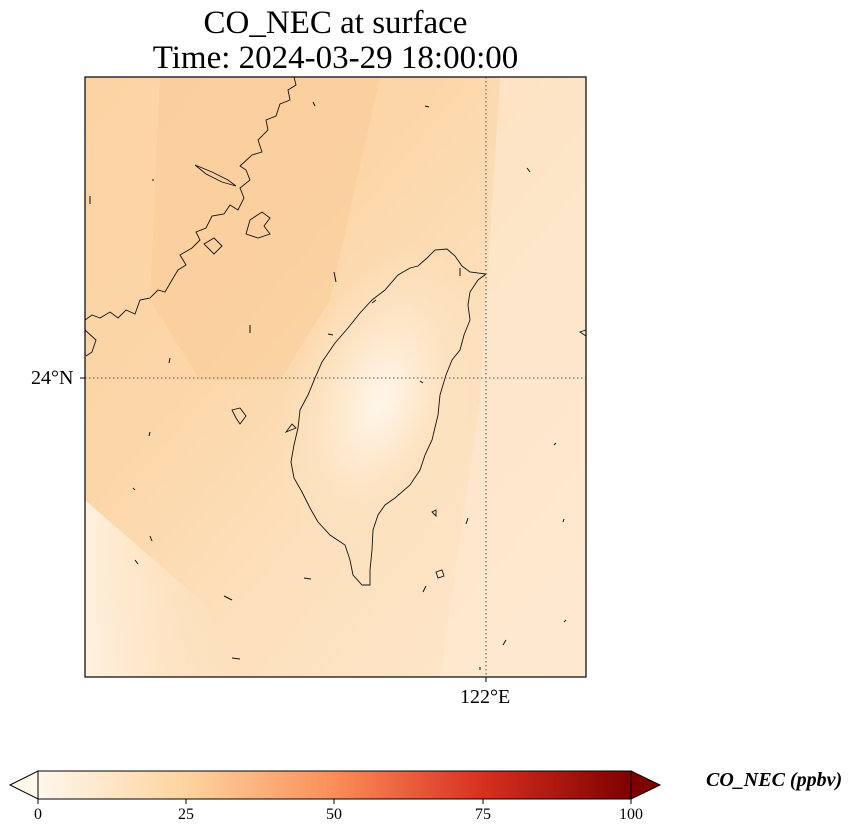 The width and height of the screenshot is (858, 836). What do you see at coordinates (190, 198) in the screenshot?
I see `fujian-coastline` at bounding box center [190, 198].